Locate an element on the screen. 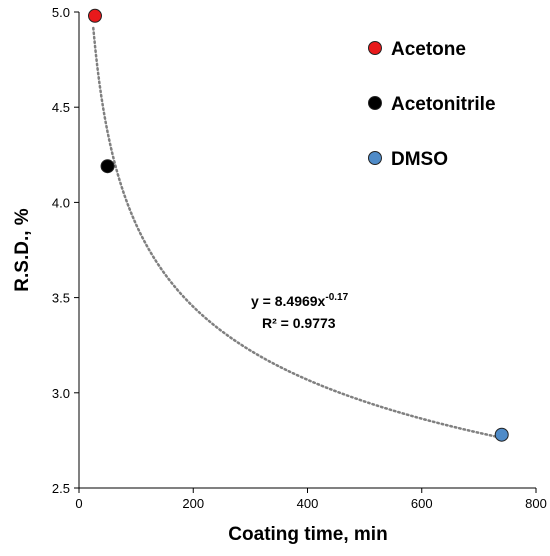 The width and height of the screenshot is (550, 556). legend-marker-dmso is located at coordinates (375, 158).